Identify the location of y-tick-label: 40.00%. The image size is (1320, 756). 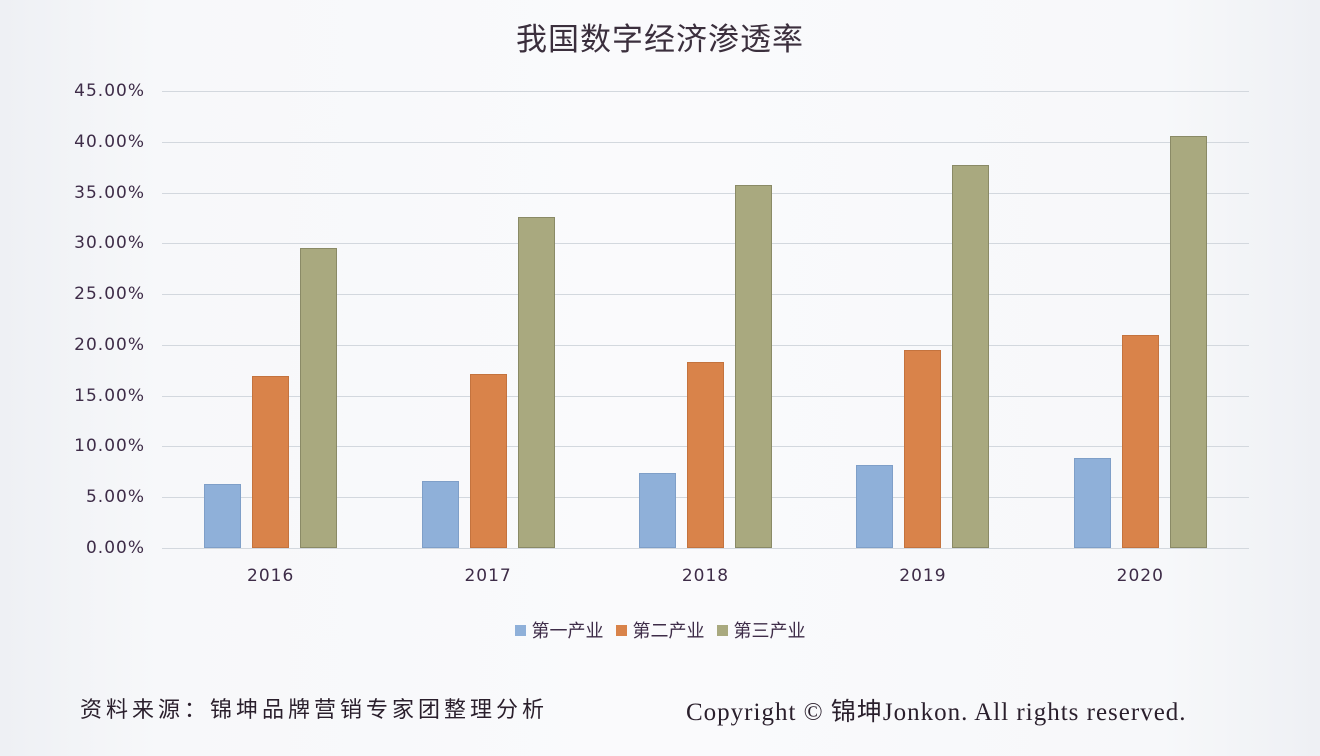
(109, 141).